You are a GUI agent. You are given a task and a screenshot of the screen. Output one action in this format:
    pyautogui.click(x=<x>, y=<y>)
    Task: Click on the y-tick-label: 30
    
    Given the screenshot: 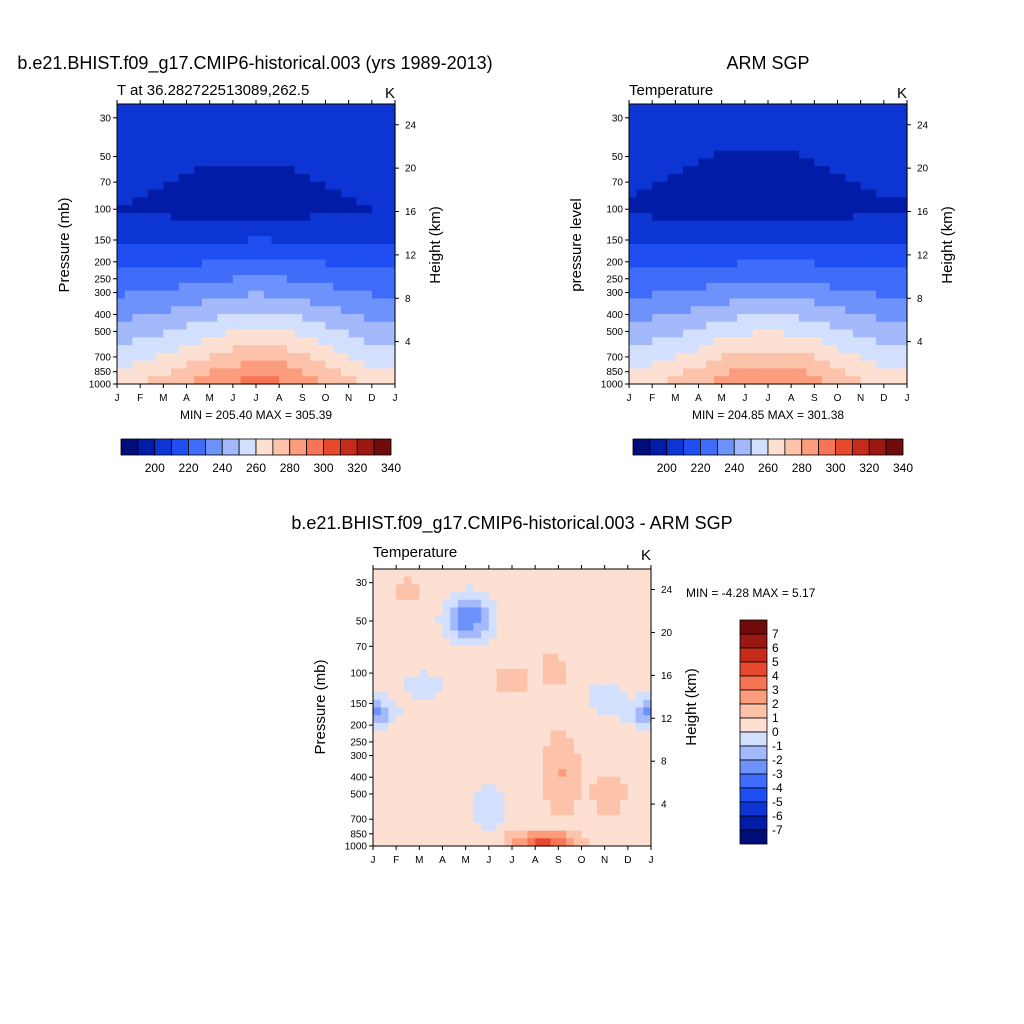 What is the action you would take?
    pyautogui.click(x=106, y=118)
    